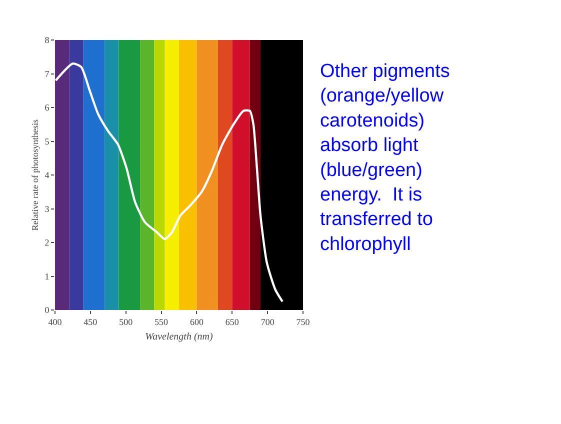  Describe the element at coordinates (47, 107) in the screenshot. I see `y-tick-label: 6` at that location.